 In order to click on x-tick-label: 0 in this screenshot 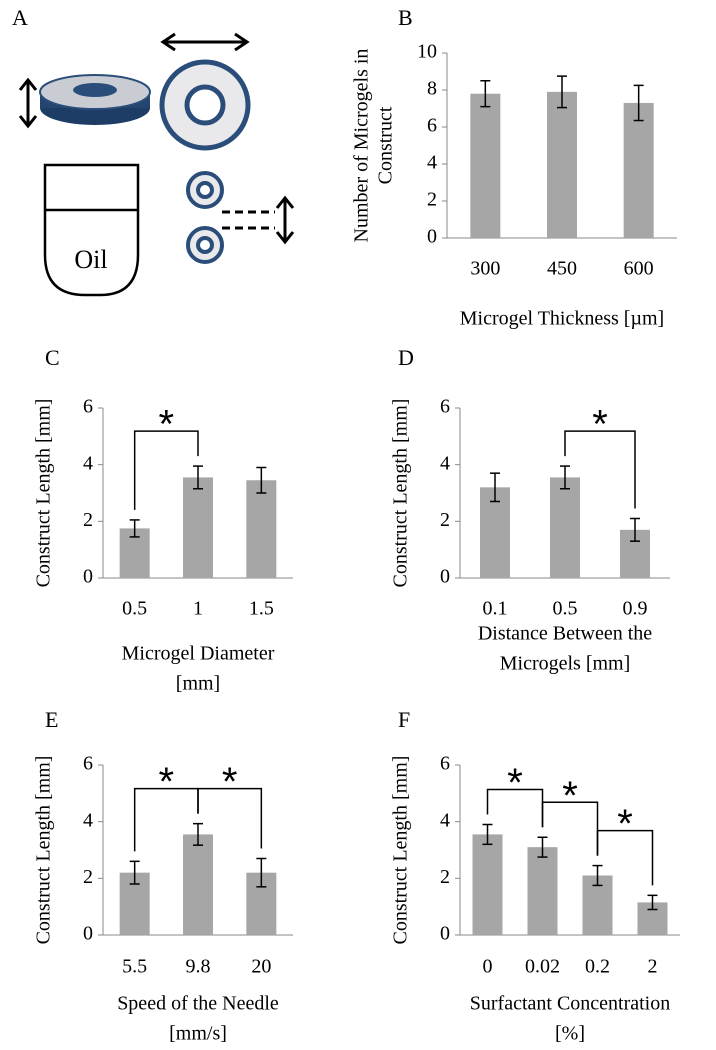, I will do `click(488, 967)`.